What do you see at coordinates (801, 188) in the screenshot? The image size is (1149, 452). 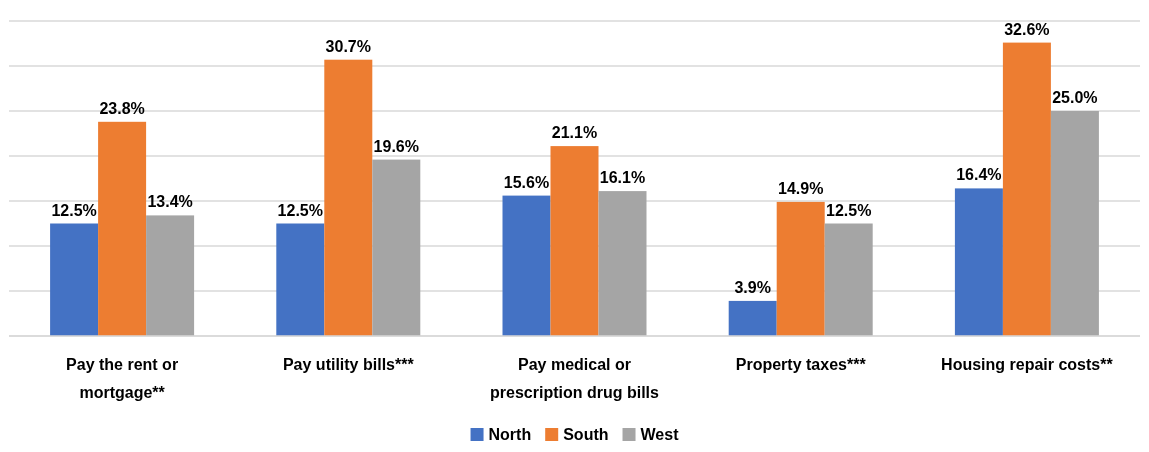 I see `data-label: 14.9%` at bounding box center [801, 188].